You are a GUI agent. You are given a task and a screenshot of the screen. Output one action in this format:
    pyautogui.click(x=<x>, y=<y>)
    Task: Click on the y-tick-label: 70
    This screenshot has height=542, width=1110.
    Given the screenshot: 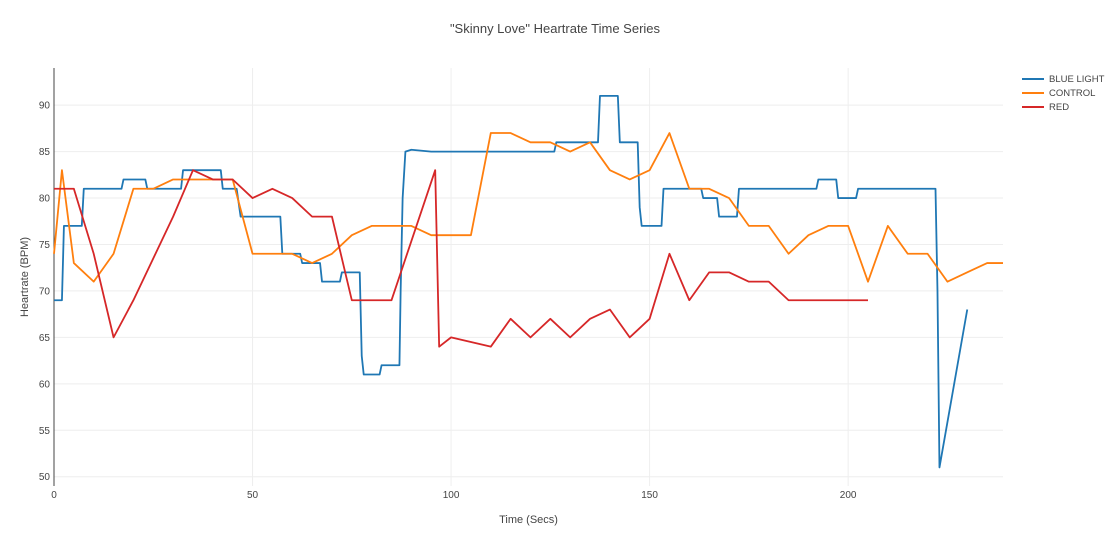 What is the action you would take?
    pyautogui.click(x=45, y=291)
    